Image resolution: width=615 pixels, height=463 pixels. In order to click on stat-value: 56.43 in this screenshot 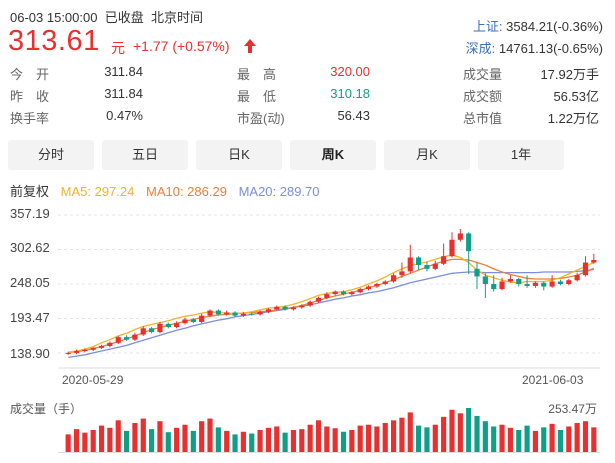, I will do `click(353, 115)`.